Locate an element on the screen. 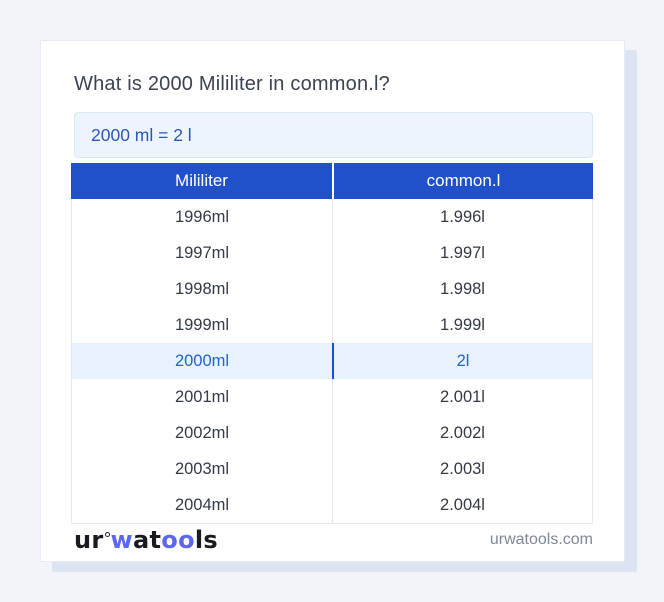  card-footer: ur watools urwatools.com is located at coordinates (332, 541).